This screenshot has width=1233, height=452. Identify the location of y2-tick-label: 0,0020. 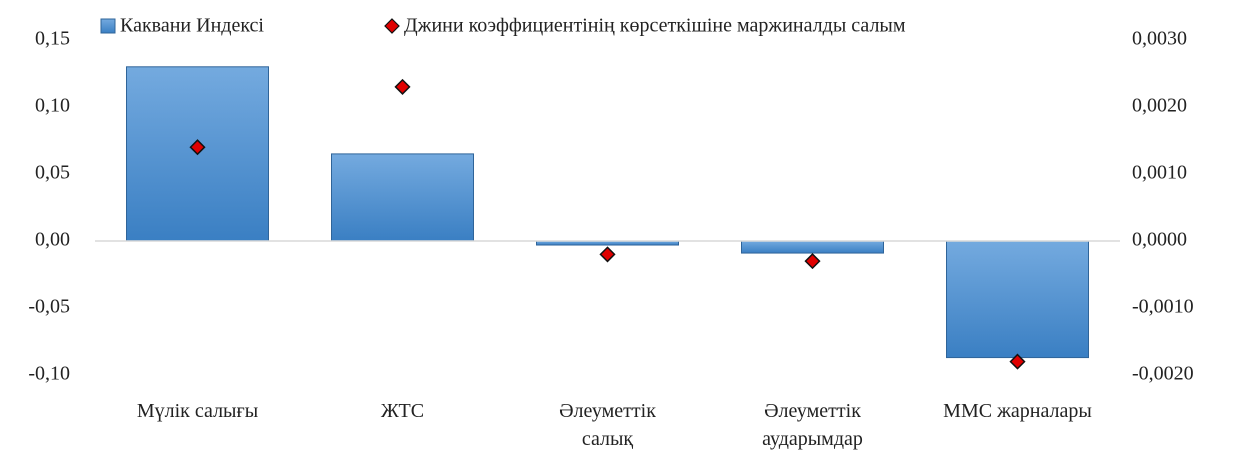
(1159, 106).